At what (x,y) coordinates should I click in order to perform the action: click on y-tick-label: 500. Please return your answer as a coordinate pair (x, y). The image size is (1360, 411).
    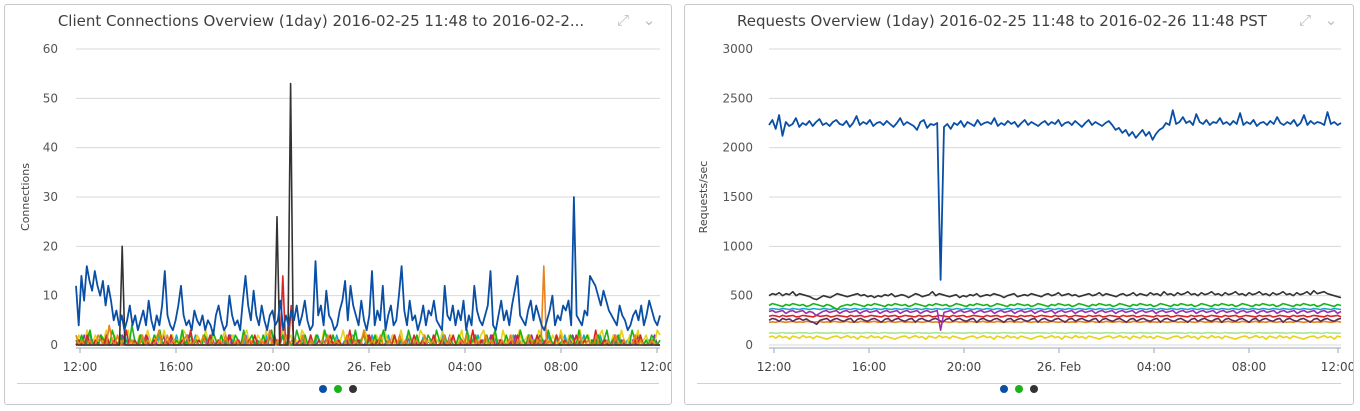
    Looking at the image, I should click on (741, 296).